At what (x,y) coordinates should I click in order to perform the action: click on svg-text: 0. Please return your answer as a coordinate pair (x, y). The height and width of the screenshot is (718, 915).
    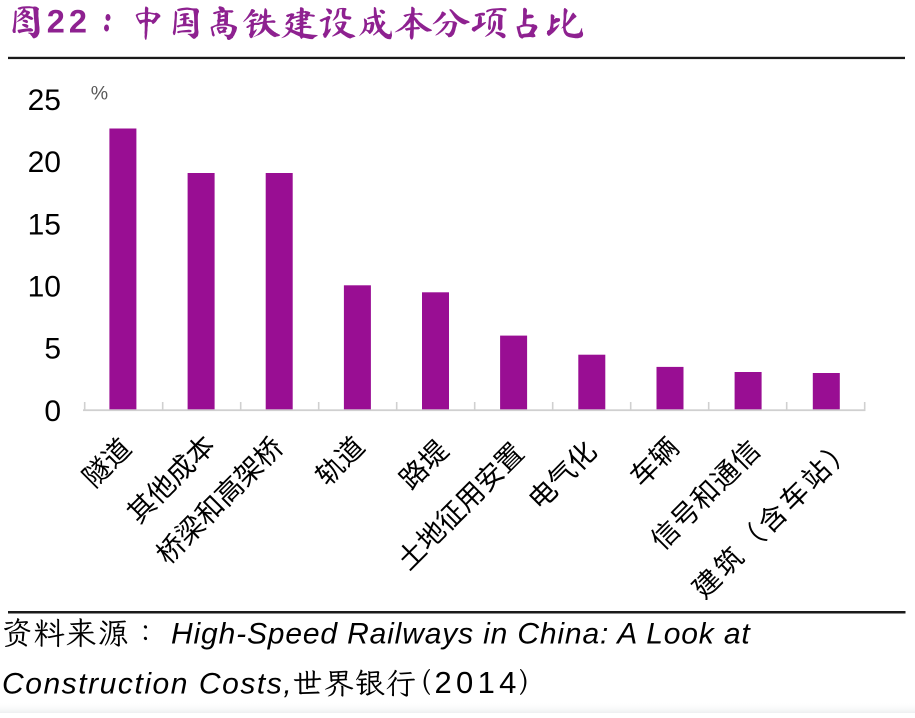
    Looking at the image, I should click on (52, 411).